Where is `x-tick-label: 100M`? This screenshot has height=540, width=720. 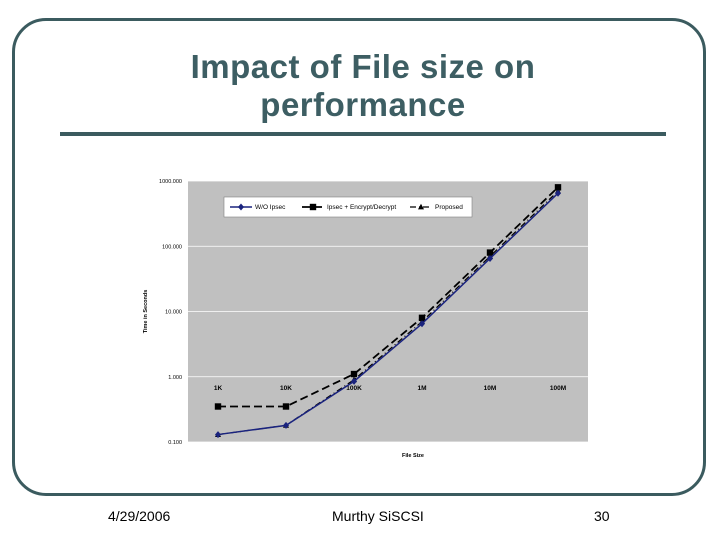 x-tick-label: 100M is located at coordinates (558, 388).